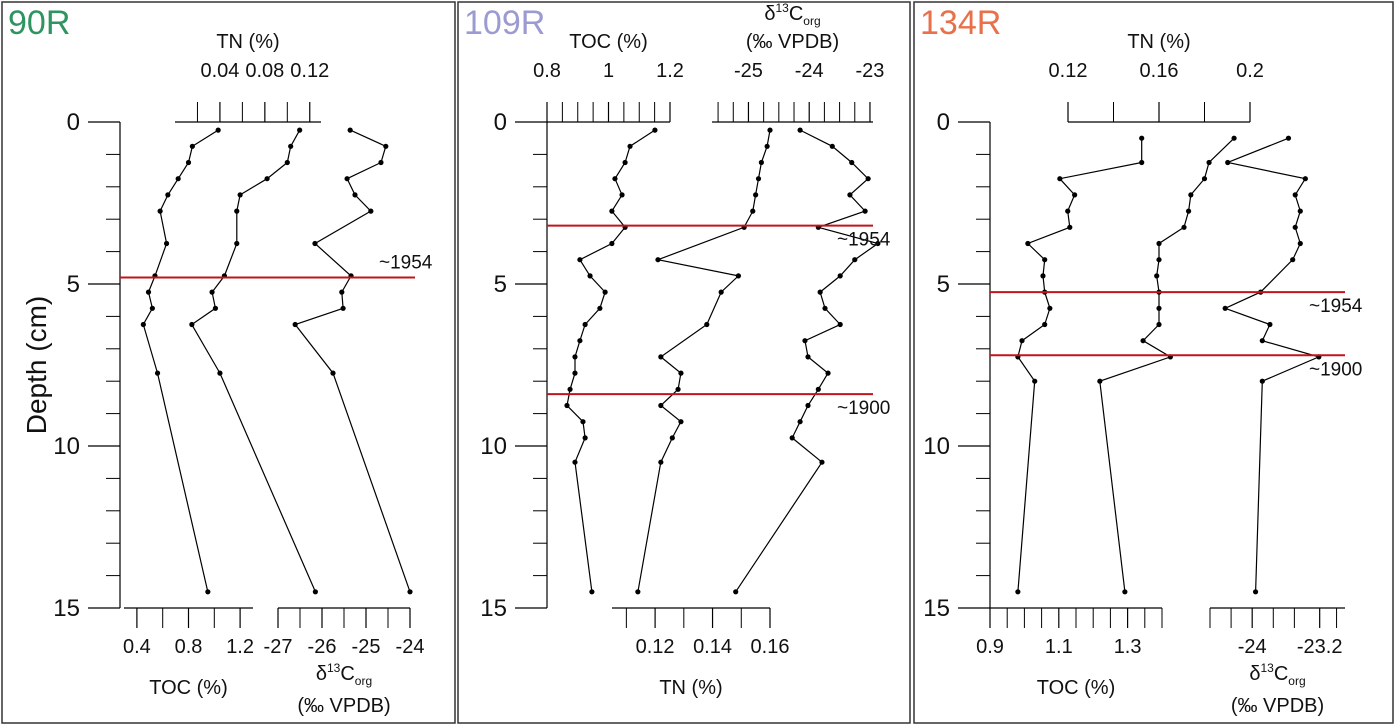  What do you see at coordinates (1335, 369) in the screenshot?
I see `event-label: ~1900` at bounding box center [1335, 369].